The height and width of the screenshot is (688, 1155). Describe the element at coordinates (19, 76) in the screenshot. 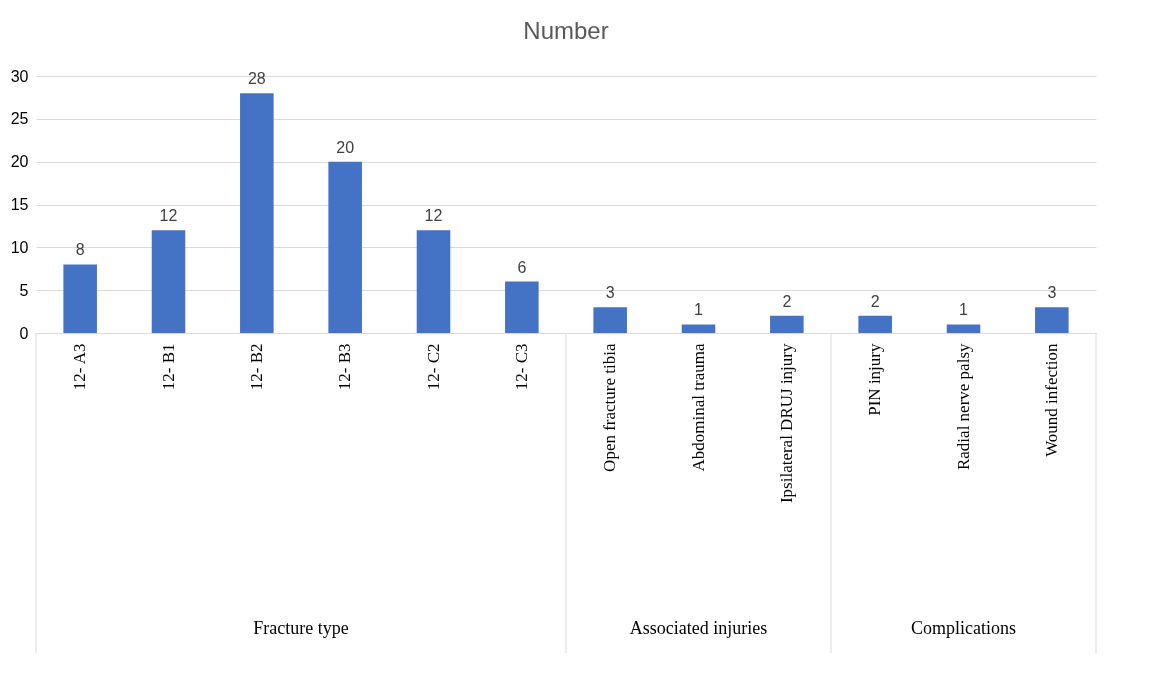

I see `y-tick-label: 30` at that location.